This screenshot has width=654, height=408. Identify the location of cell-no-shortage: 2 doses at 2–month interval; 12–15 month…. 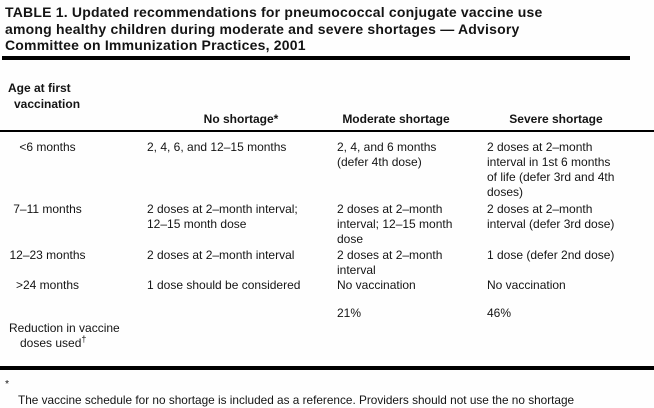
(222, 216).